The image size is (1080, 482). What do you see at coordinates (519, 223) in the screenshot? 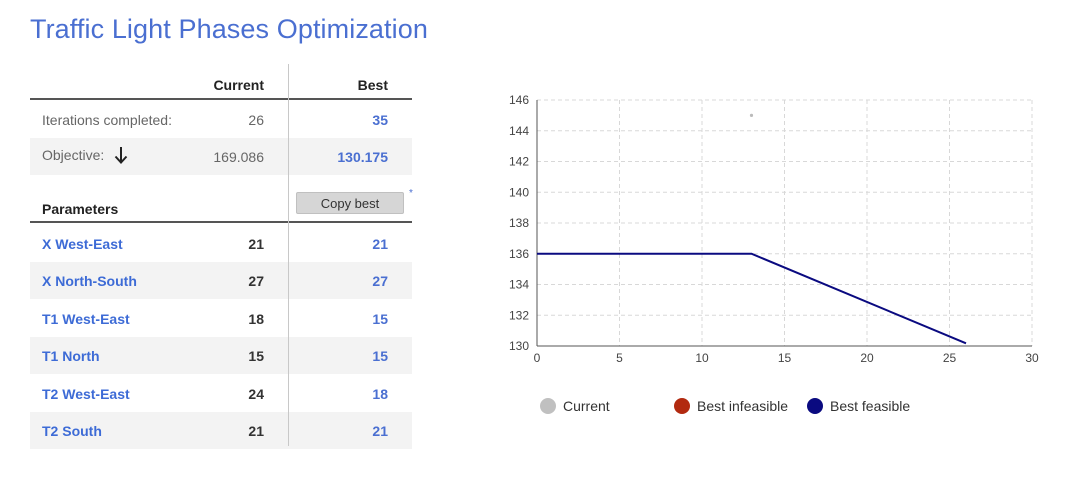
I see `y-tick-label: 138` at bounding box center [519, 223].